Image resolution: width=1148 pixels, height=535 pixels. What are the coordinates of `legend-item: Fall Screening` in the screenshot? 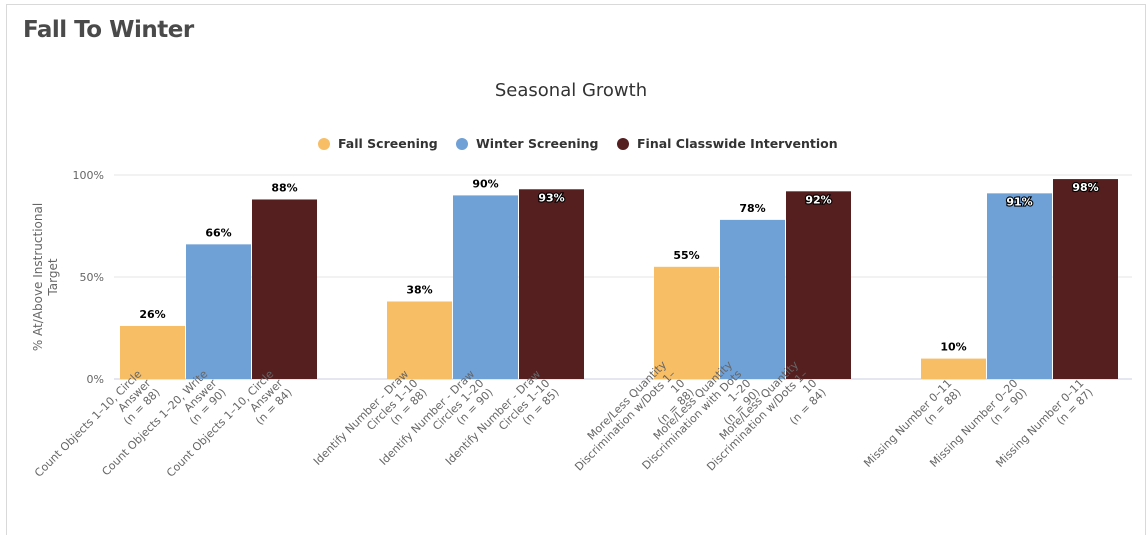 It's located at (378, 143).